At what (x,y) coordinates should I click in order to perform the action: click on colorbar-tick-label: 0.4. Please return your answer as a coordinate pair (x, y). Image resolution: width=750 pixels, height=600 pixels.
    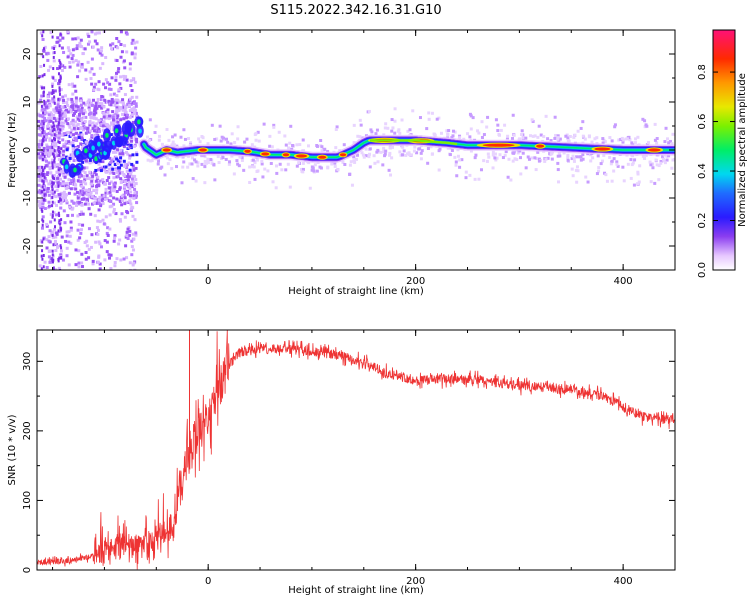
    Looking at the image, I should click on (702, 171).